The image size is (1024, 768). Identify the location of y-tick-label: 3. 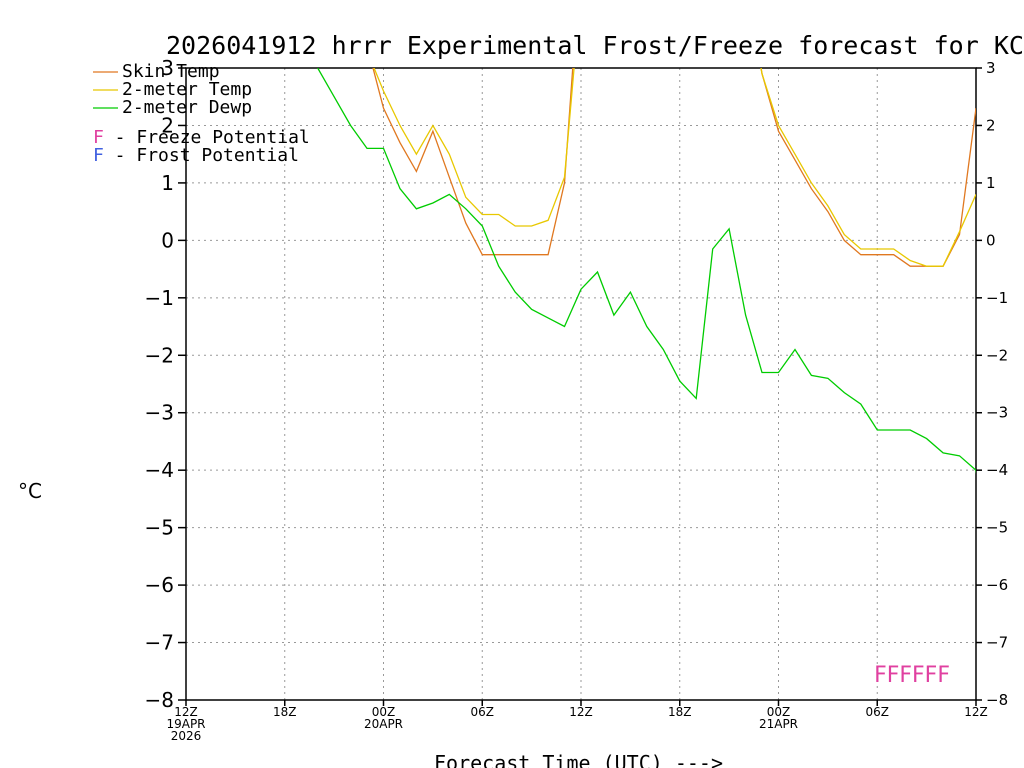
(167, 68).